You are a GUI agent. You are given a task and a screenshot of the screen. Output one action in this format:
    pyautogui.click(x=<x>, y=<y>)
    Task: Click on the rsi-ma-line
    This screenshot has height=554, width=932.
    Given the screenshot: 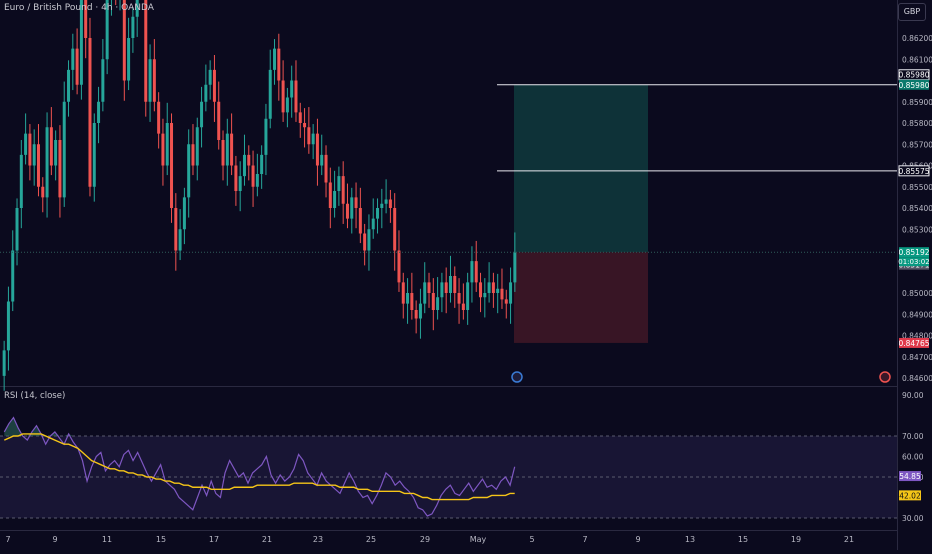 What is the action you would take?
    pyautogui.click(x=259, y=467)
    